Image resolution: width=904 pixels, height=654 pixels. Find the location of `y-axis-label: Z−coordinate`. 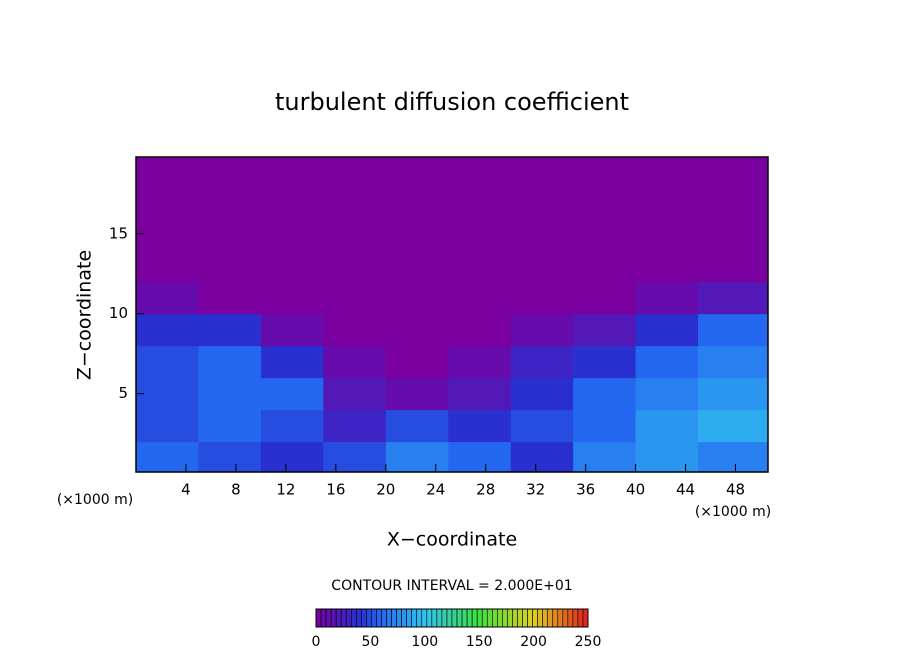

y-axis-label: Z−coordinate is located at coordinates (85, 315).